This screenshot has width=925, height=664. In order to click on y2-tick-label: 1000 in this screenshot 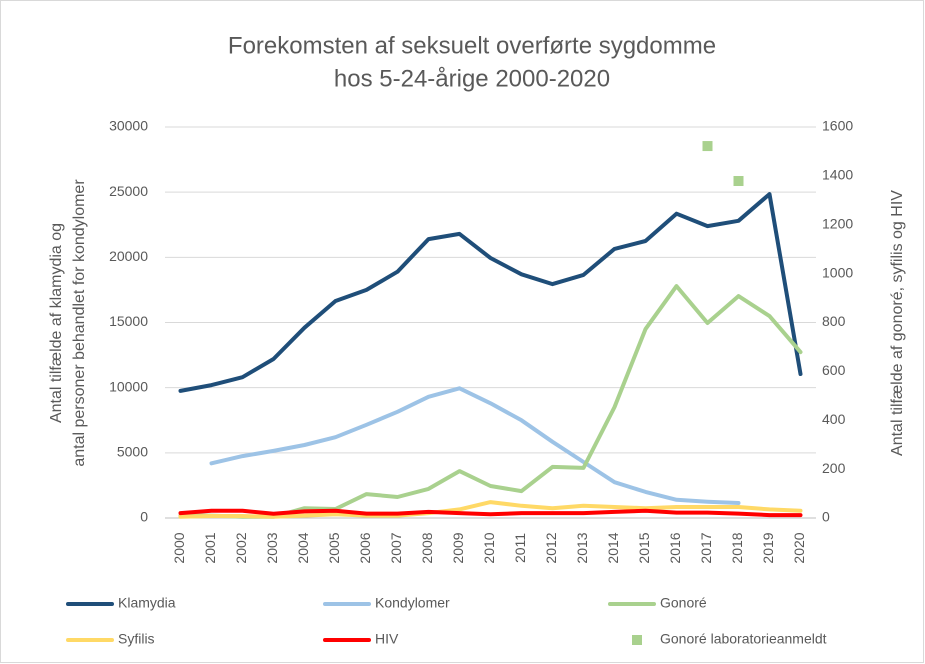, I will do `click(837, 272)`.